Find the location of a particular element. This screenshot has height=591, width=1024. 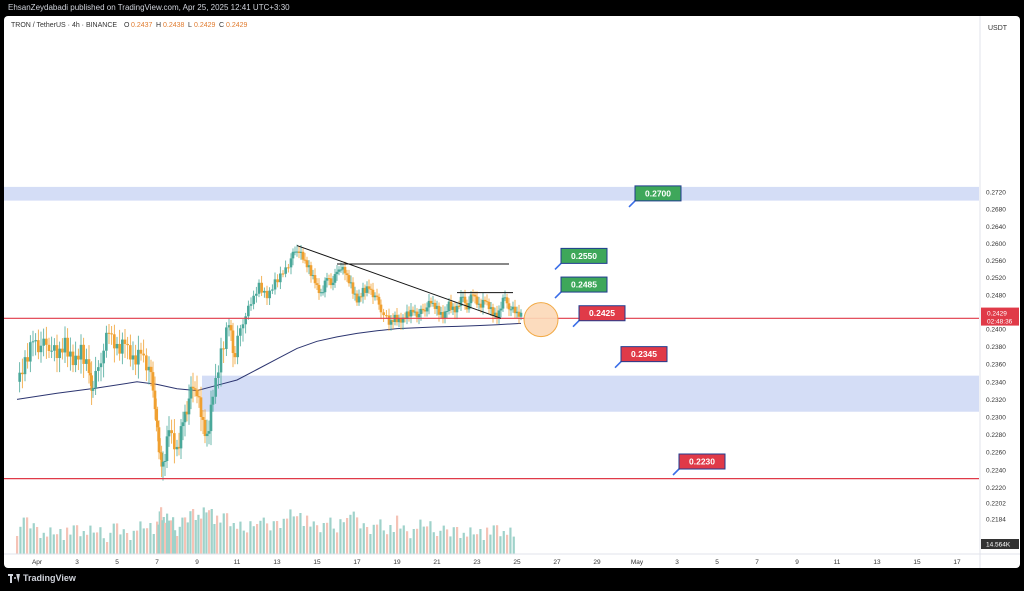

callout-pointer is located at coordinates (558, 266).